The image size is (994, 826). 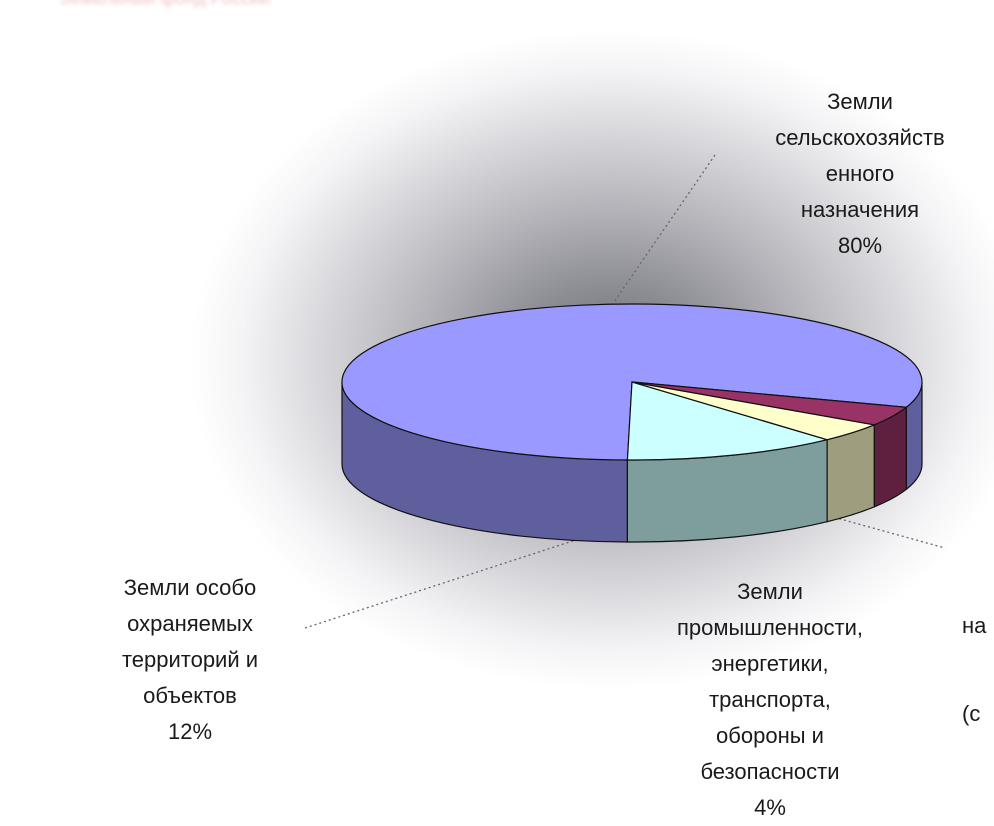 I want to click on pie-top, so click(x=632, y=382).